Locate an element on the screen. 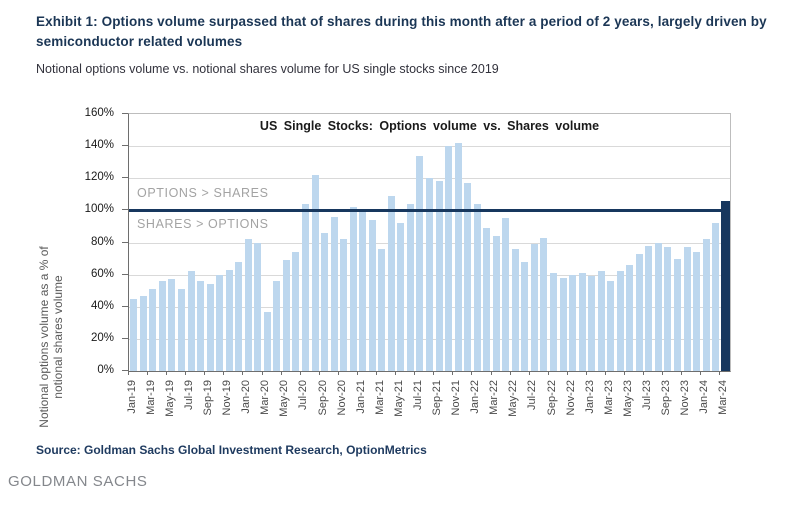 The image size is (799, 505). x-tick-label-Sep-22: Sep-22 is located at coordinates (551, 398).